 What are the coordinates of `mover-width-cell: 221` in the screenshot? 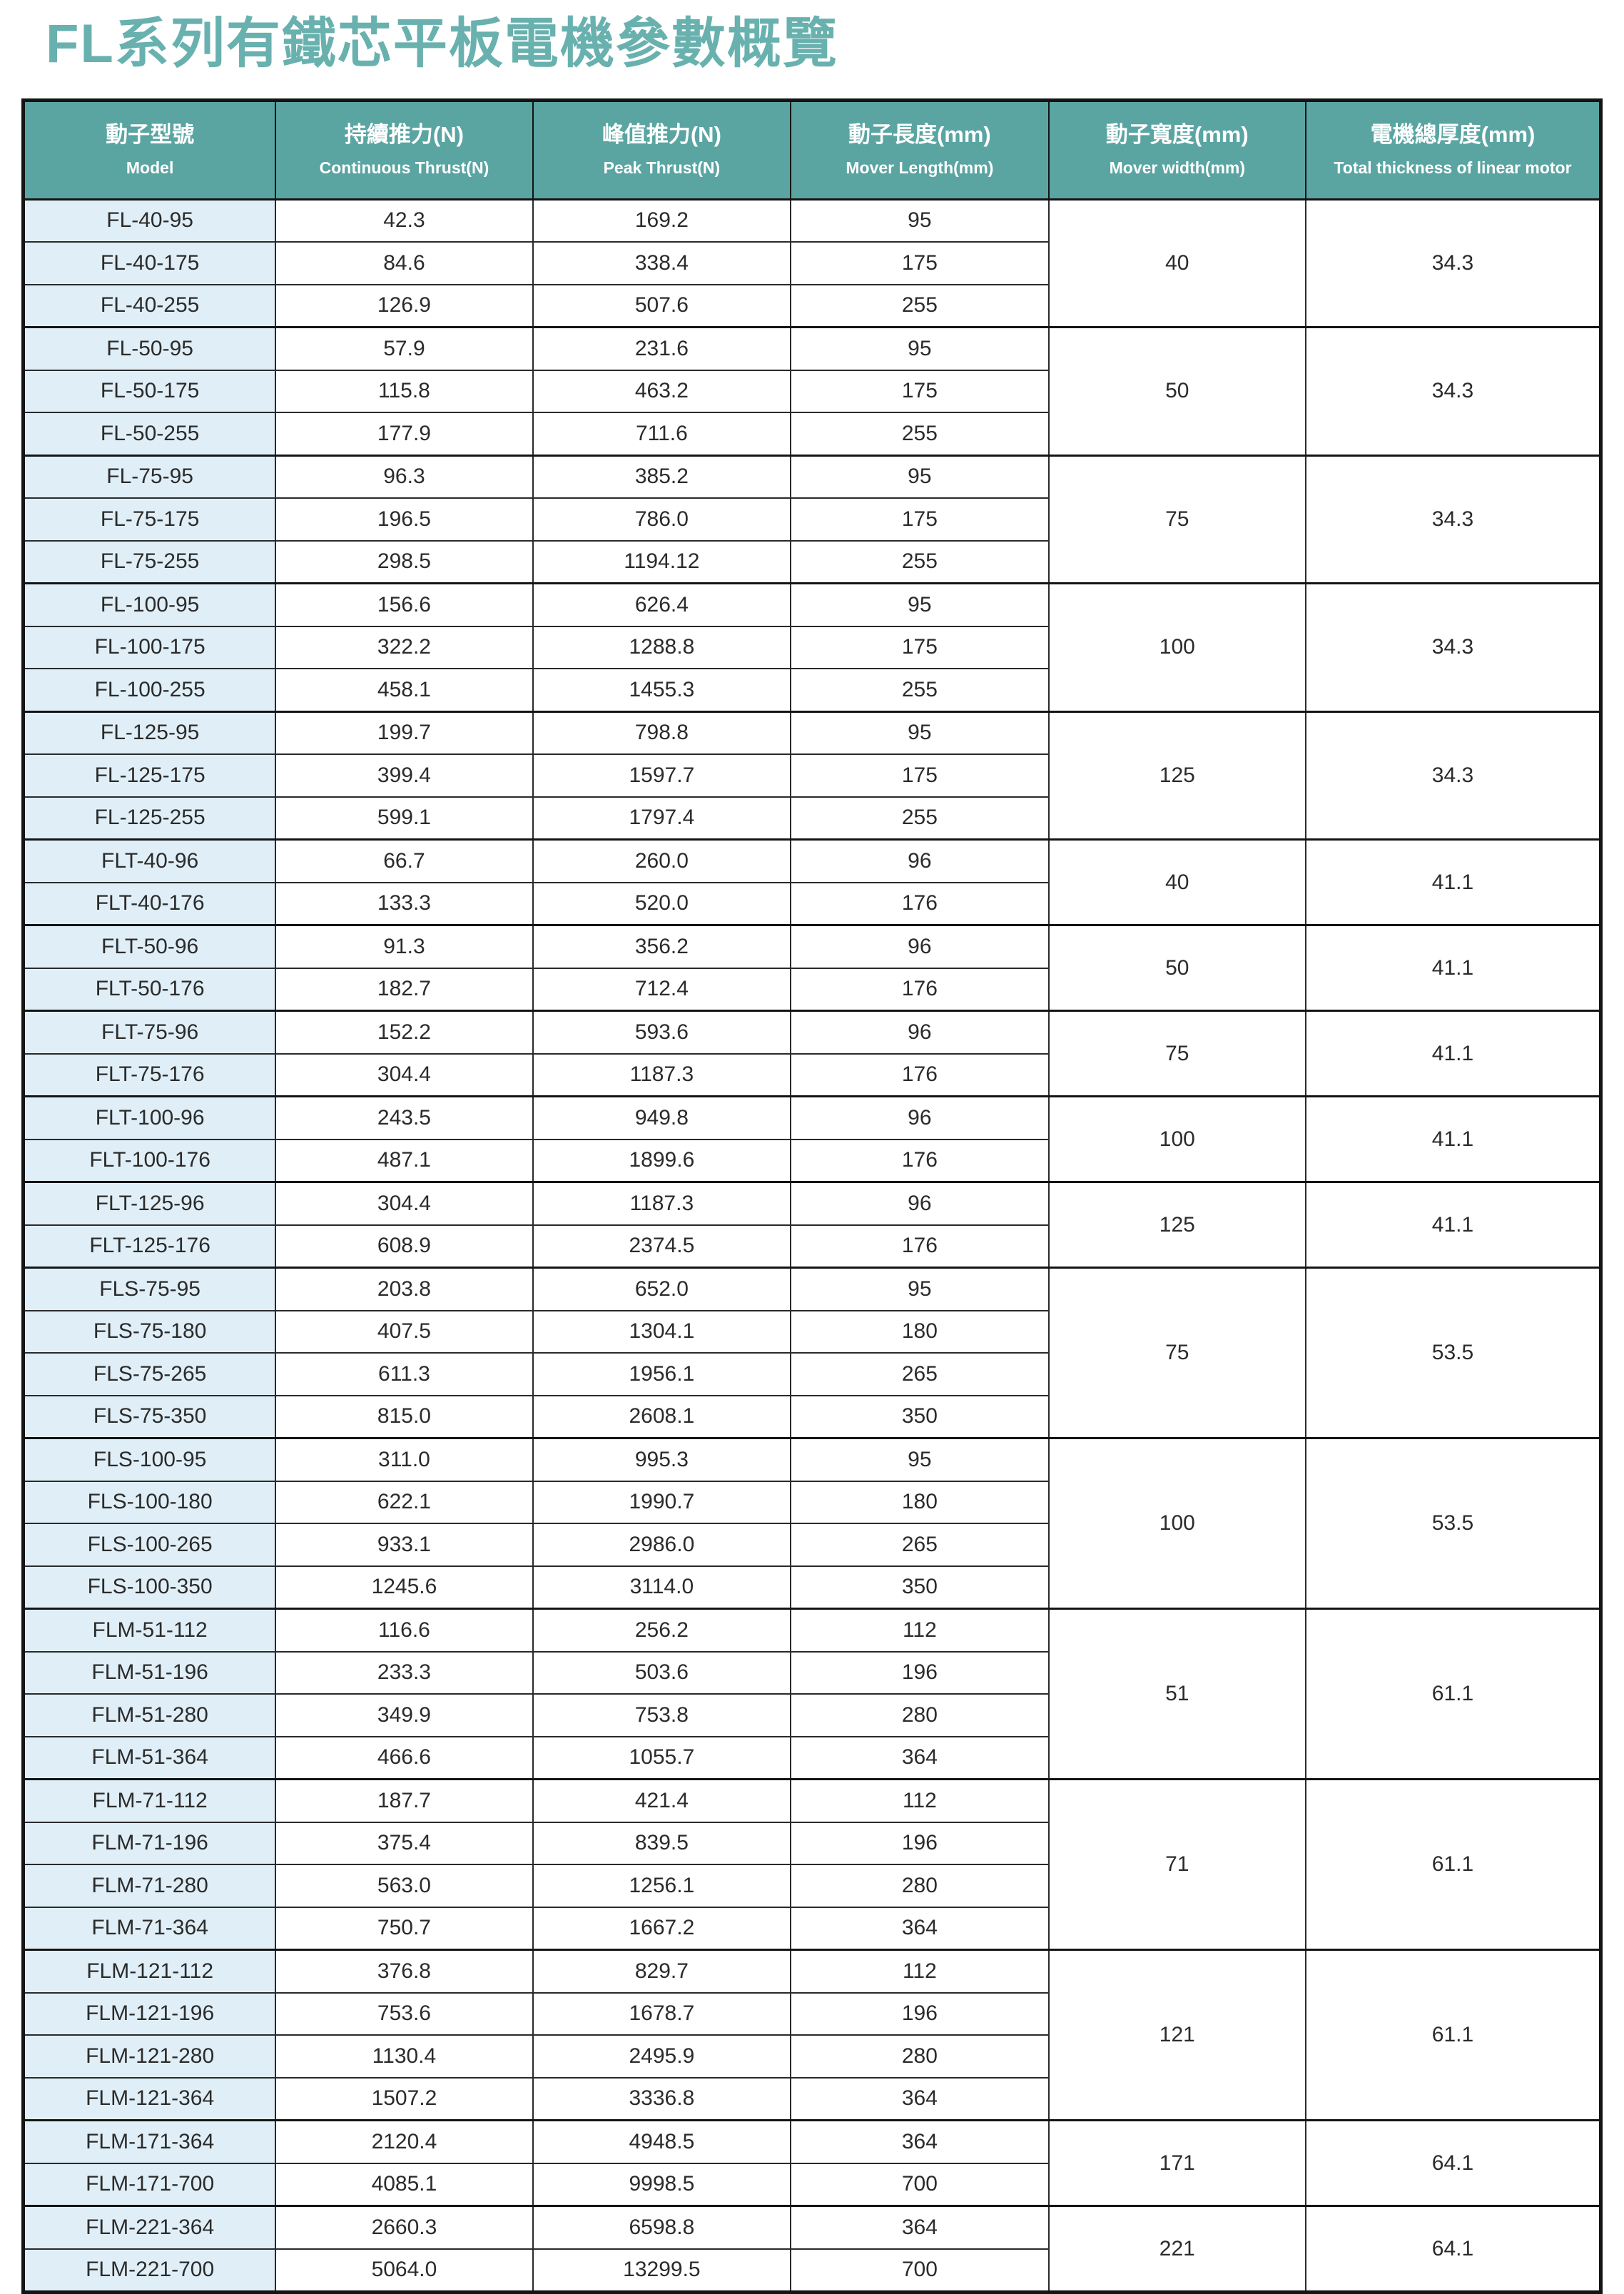 It's located at (1177, 2249).